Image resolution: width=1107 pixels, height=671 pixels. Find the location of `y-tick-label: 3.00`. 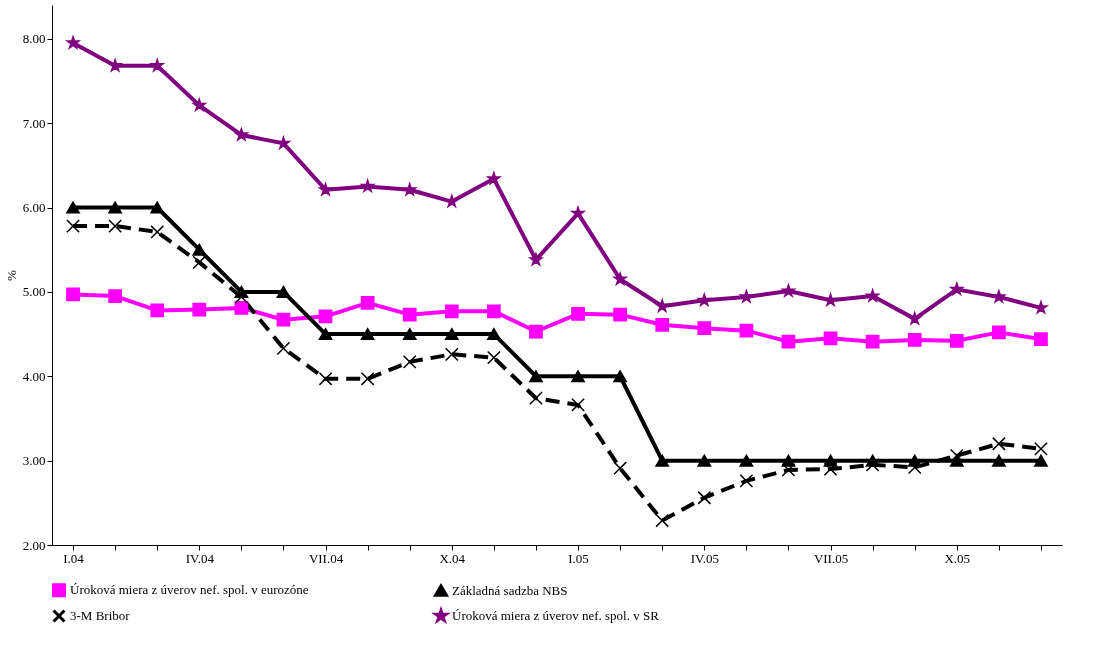

y-tick-label: 3.00 is located at coordinates (34, 461).